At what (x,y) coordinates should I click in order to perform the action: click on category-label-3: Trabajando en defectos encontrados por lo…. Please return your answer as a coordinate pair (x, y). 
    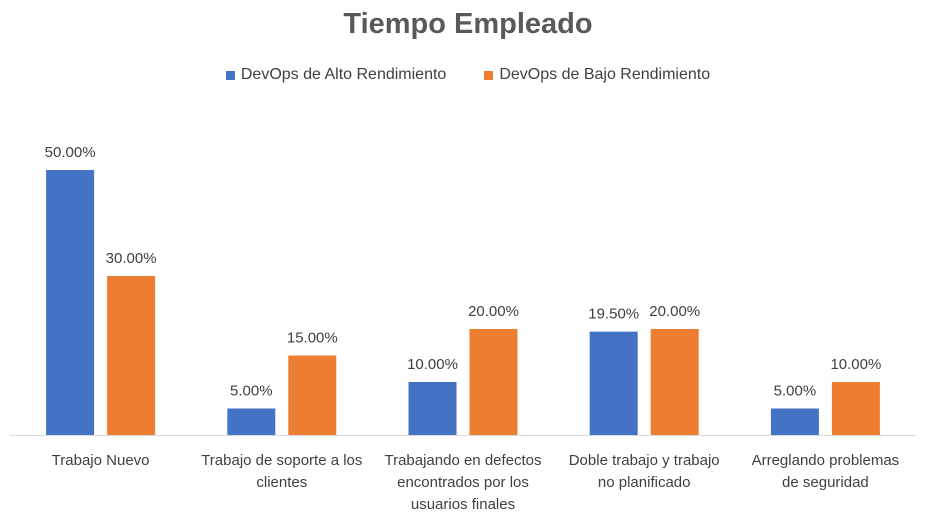
    Looking at the image, I should click on (462, 482).